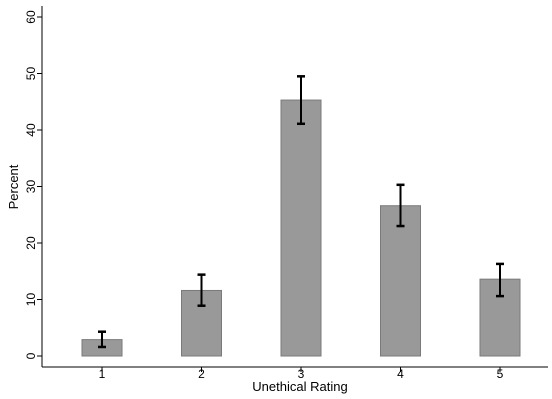 The width and height of the screenshot is (552, 399). What do you see at coordinates (299, 386) in the screenshot?
I see `x-axis-title: Unethical Rating` at bounding box center [299, 386].